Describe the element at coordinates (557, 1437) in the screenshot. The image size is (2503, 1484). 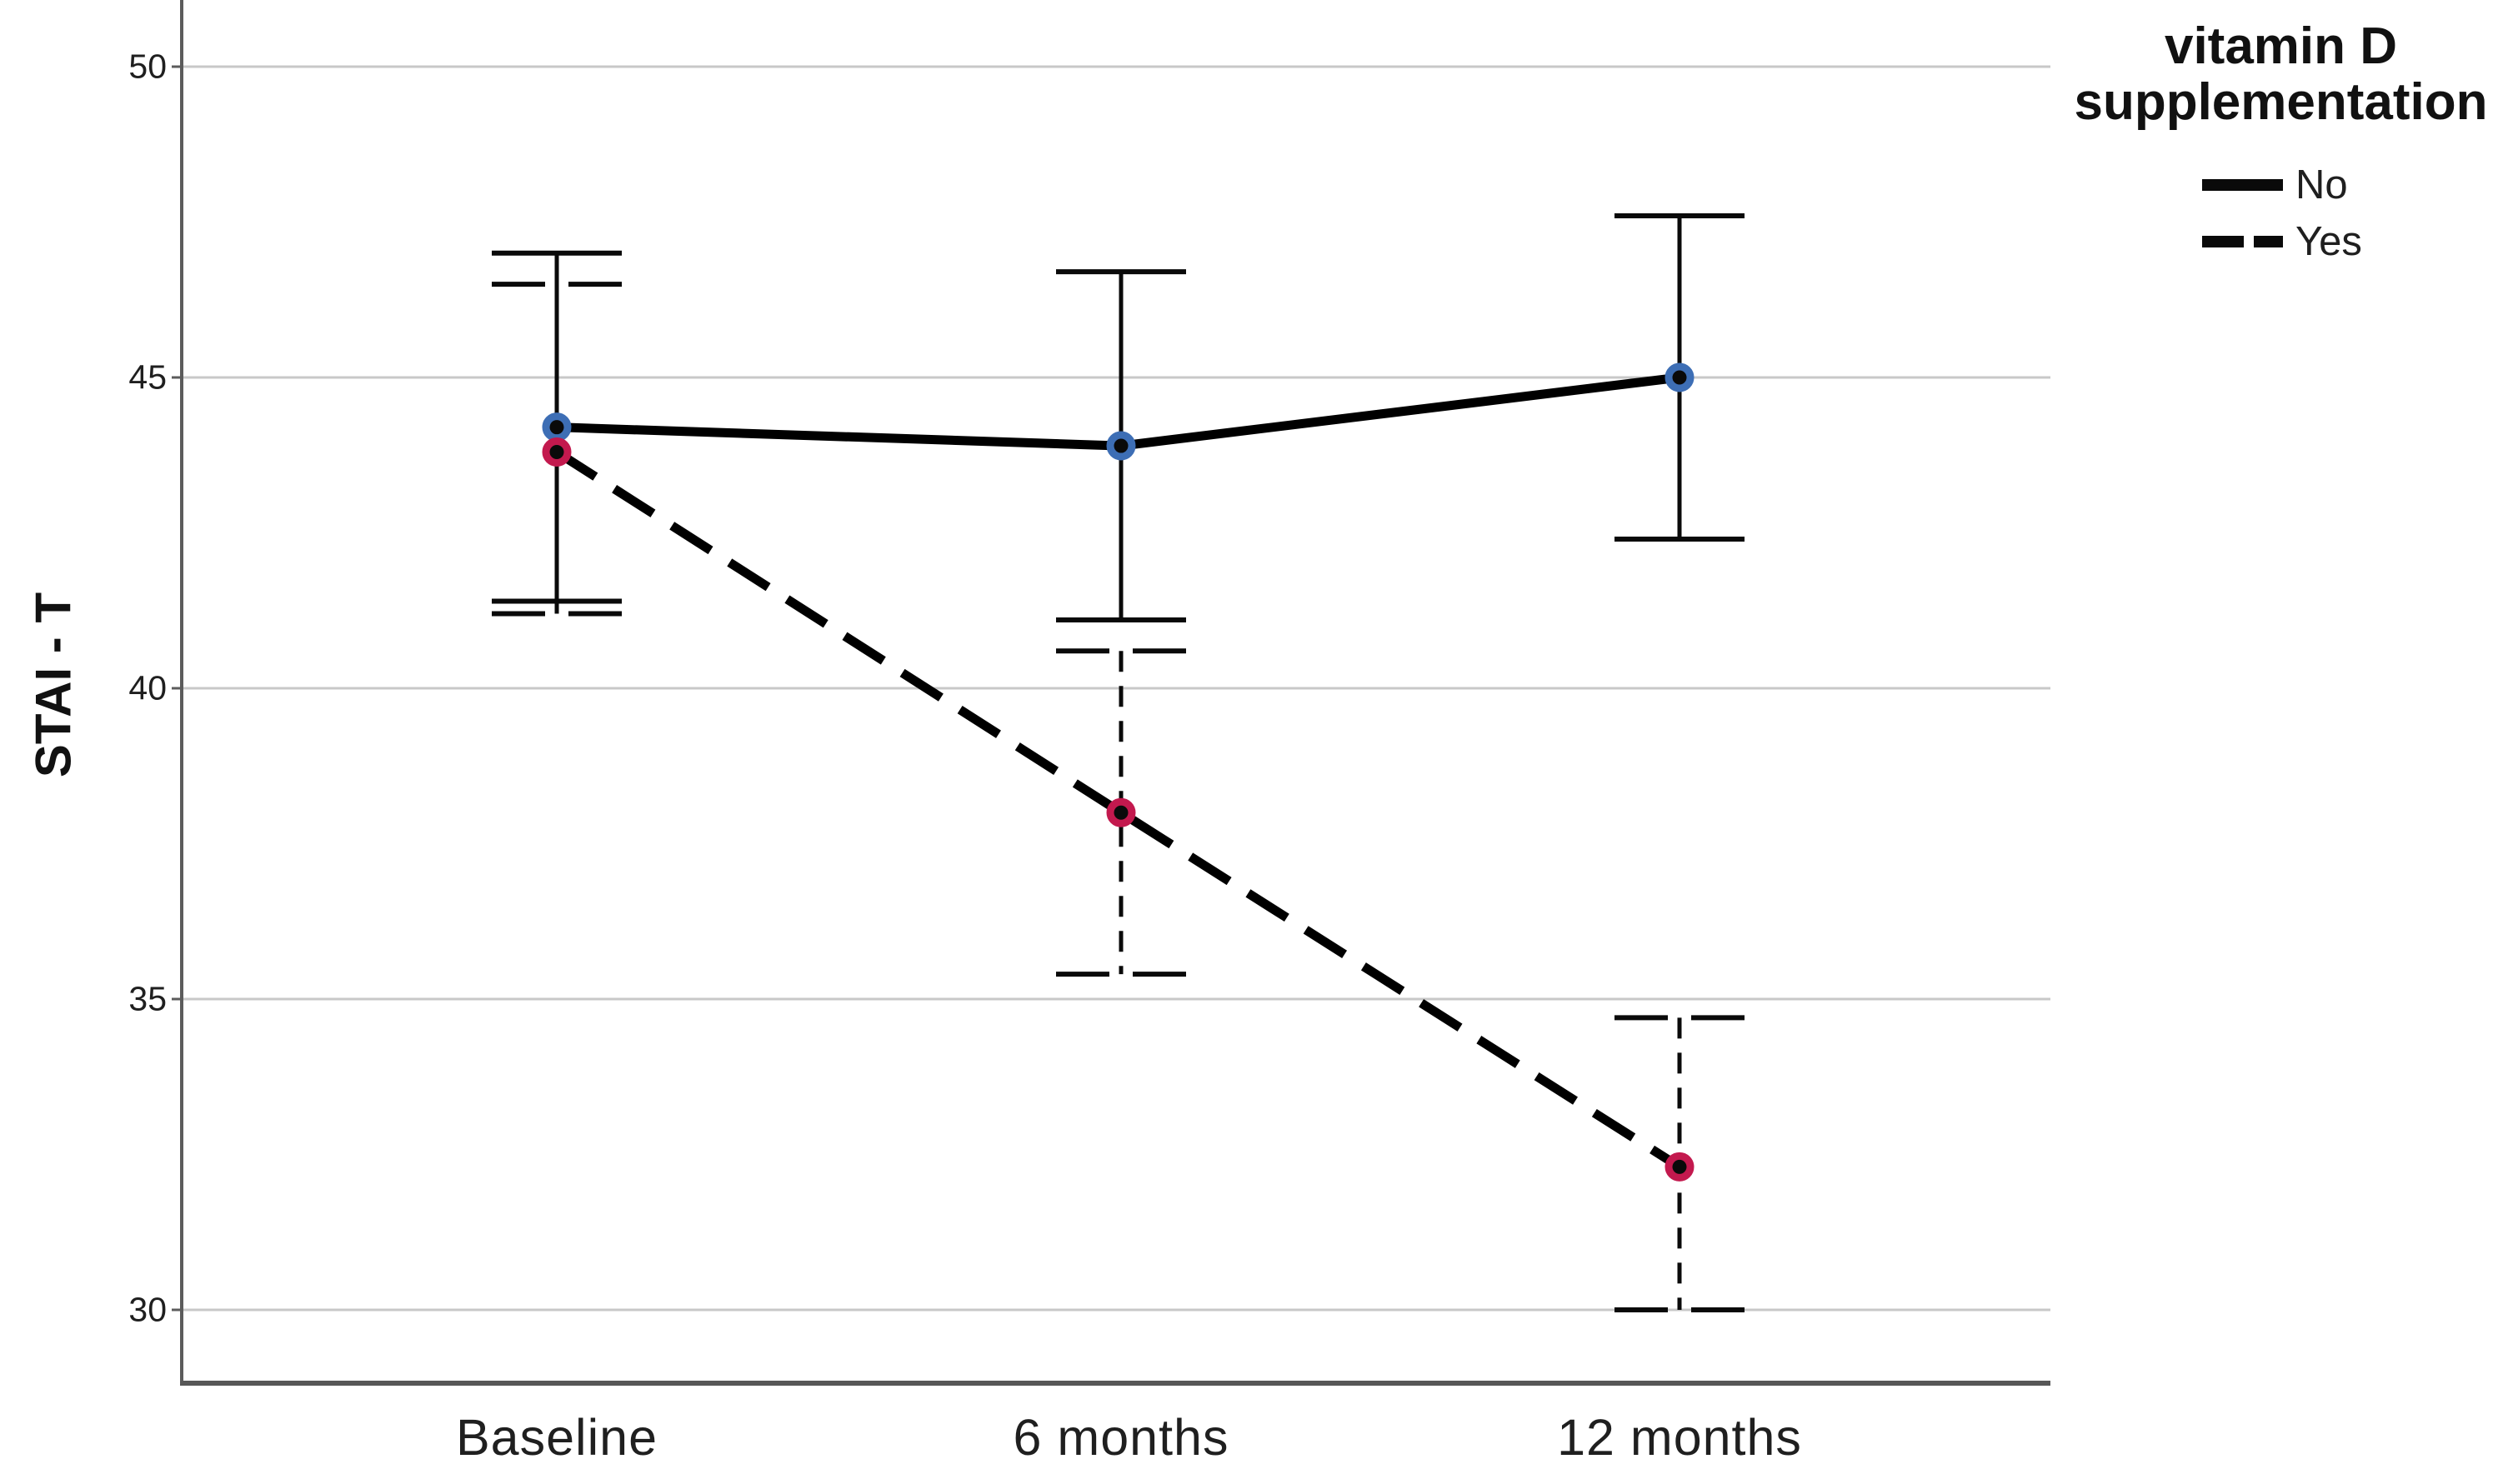
I see `x-tick-label: Baseline` at that location.